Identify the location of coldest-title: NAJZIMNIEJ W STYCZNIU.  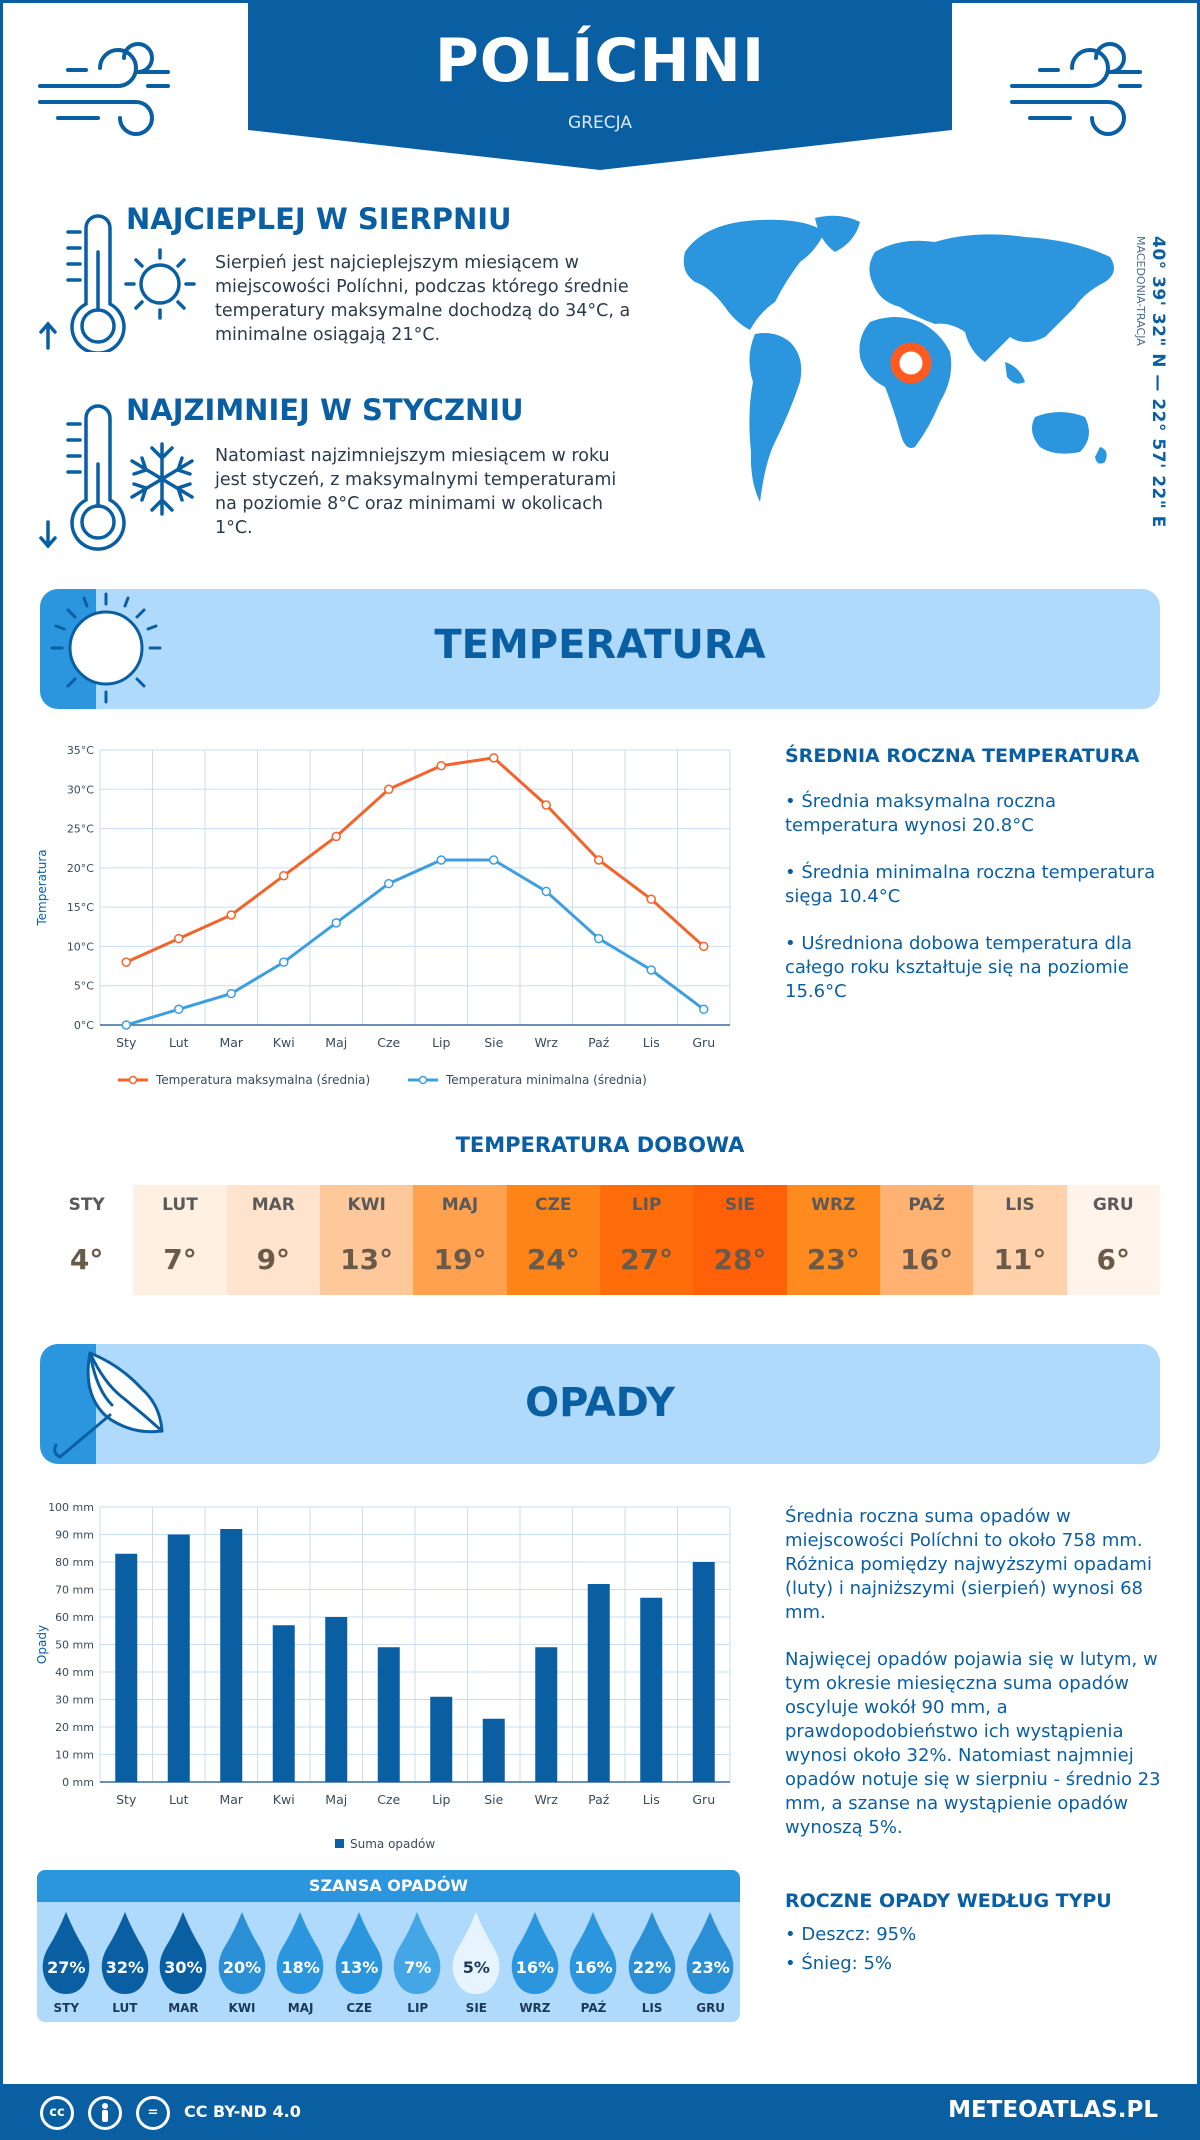
(325, 410).